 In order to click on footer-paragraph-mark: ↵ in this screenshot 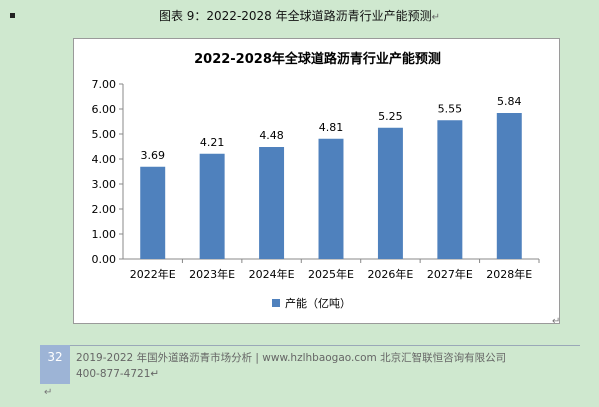, I will do `click(155, 374)`.